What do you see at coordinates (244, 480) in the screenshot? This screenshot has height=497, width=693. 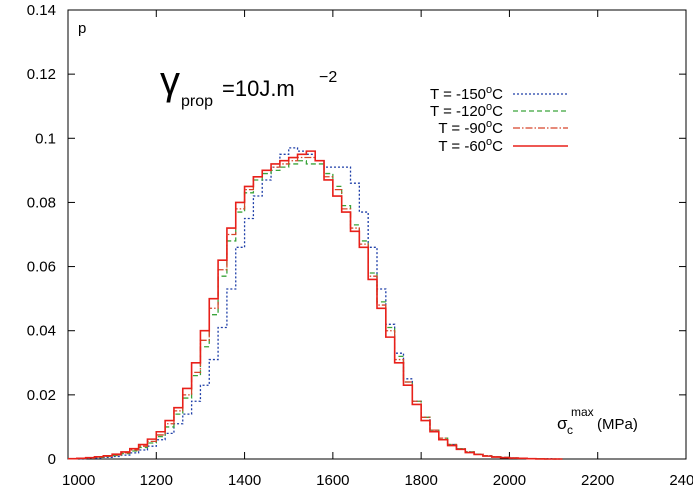 I see `x-tick-label: 1400` at bounding box center [244, 480].